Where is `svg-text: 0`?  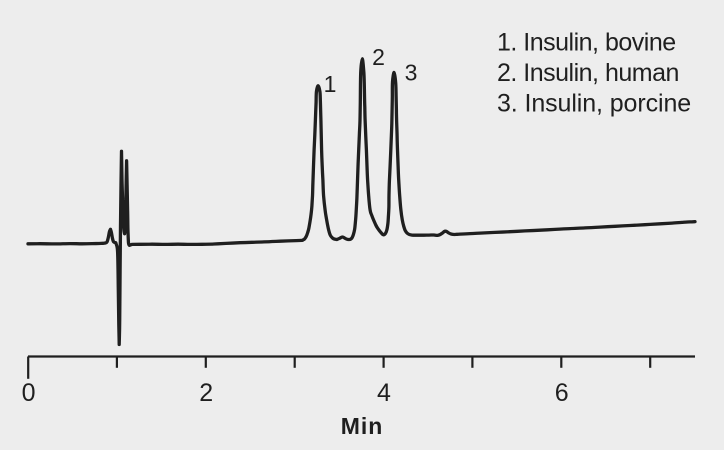 svg-text: 0 is located at coordinates (29, 393).